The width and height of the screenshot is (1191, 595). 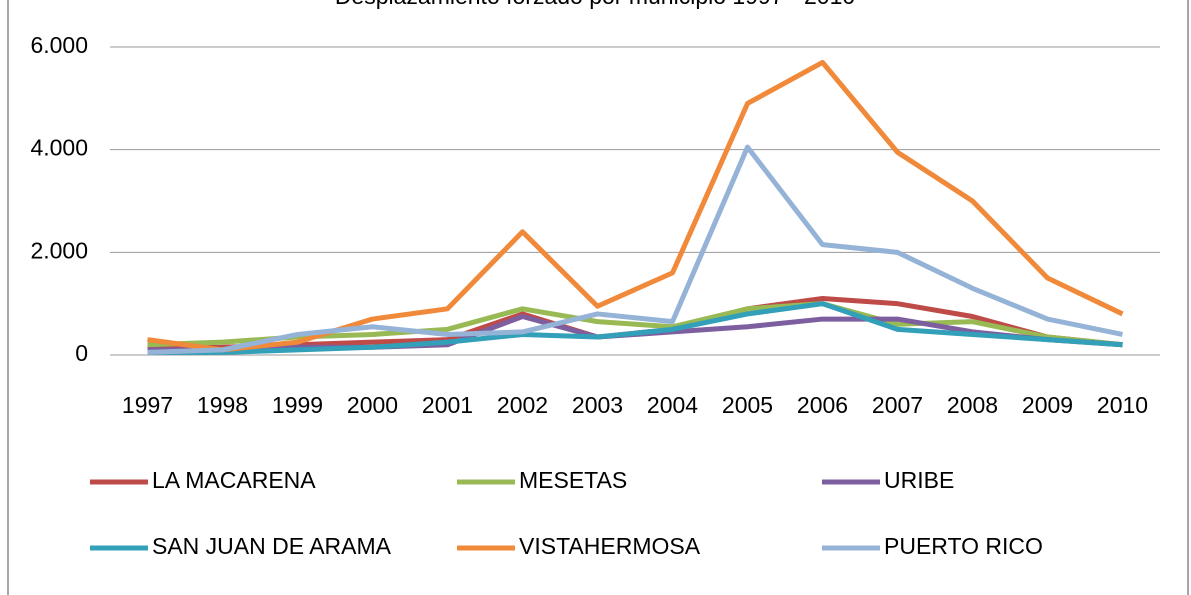 What do you see at coordinates (972, 405) in the screenshot?
I see `x-tick-label: 2008` at bounding box center [972, 405].